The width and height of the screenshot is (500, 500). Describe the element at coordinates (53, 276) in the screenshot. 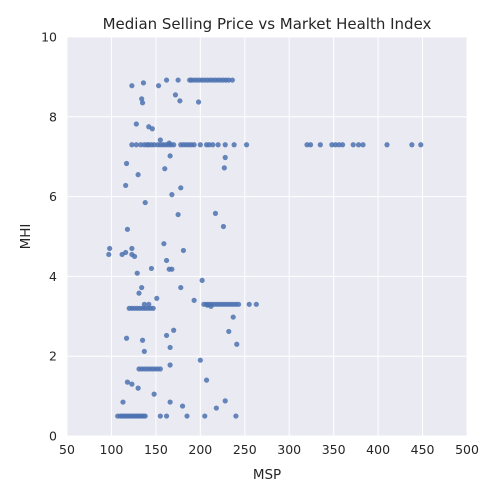

I see `y-tick-label: 4` at that location.